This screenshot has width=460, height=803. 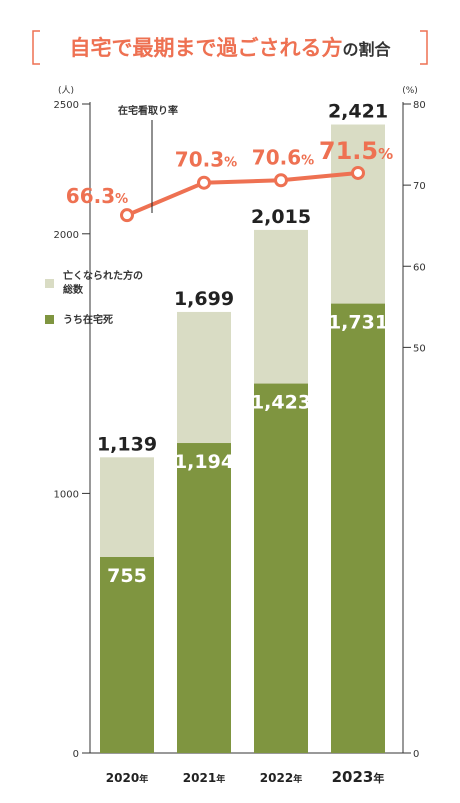 What do you see at coordinates (199, 778) in the screenshot?
I see `year-value: 2021` at bounding box center [199, 778].